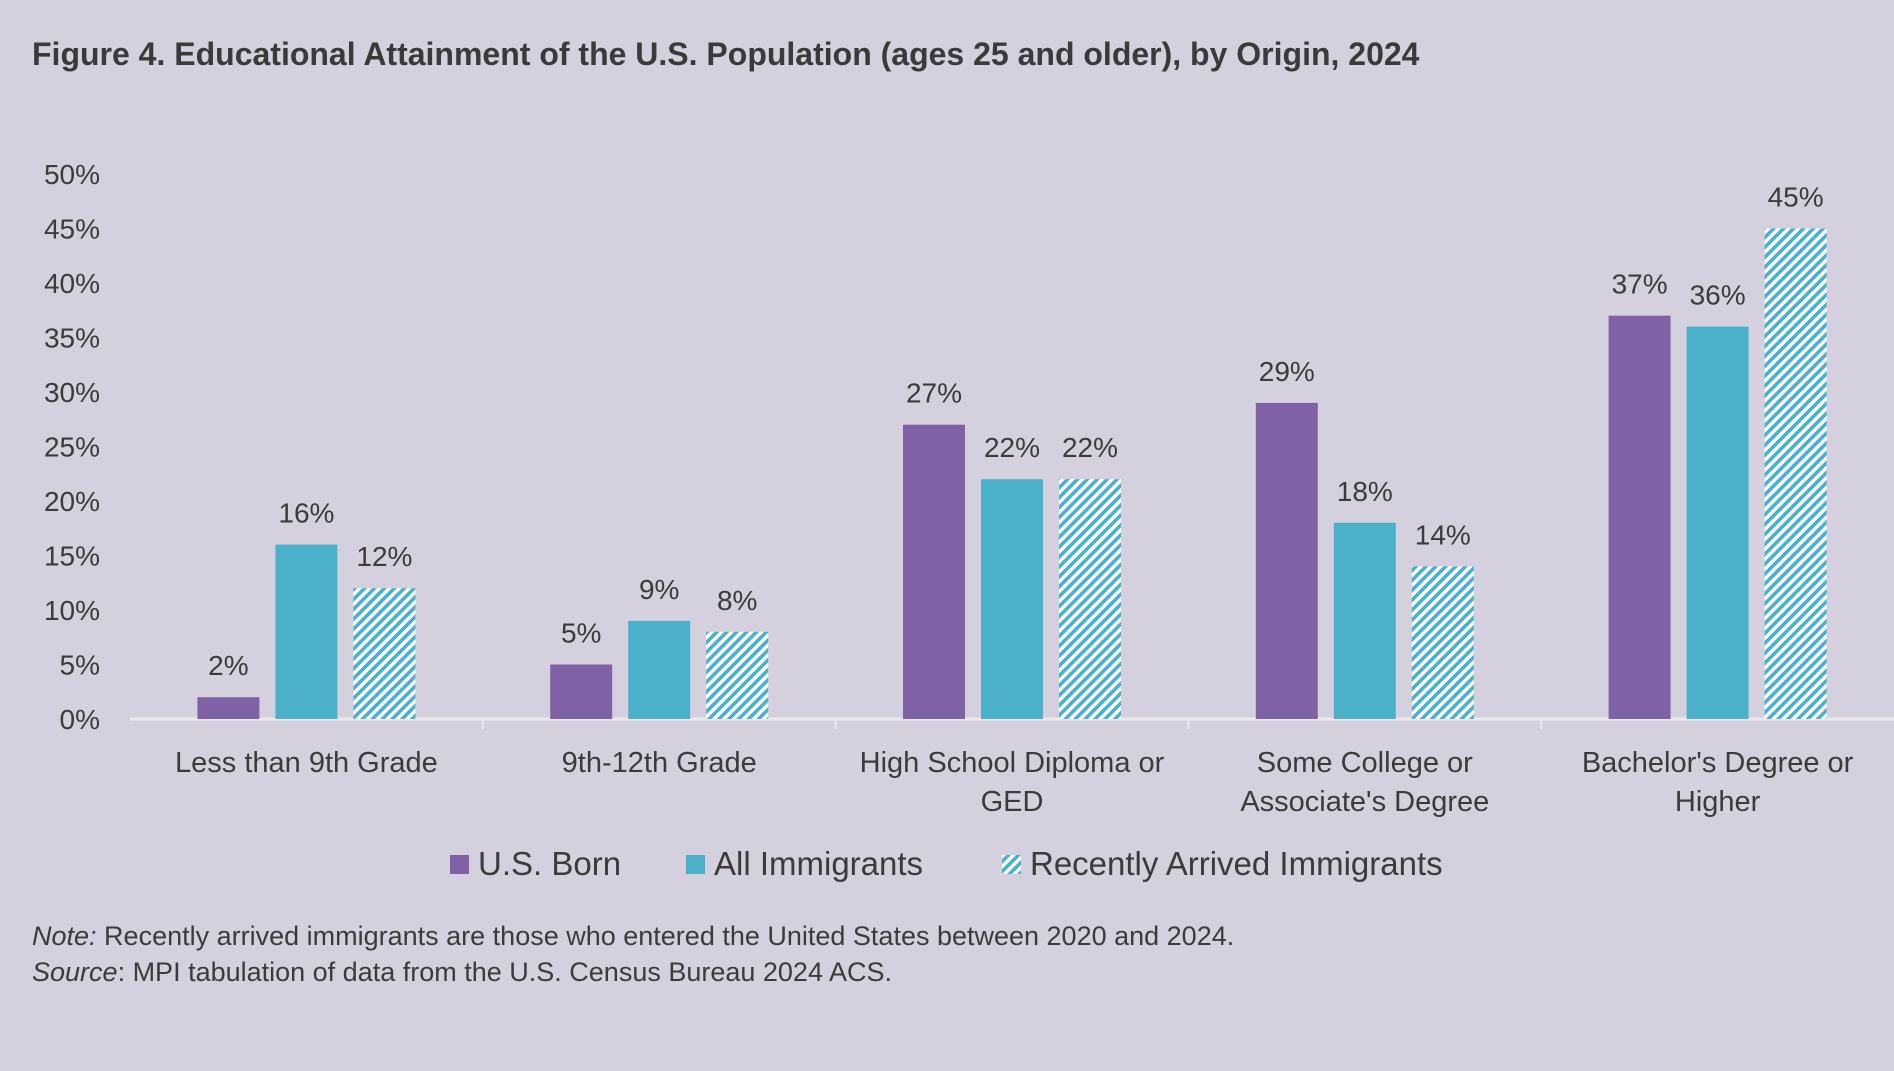 This screenshot has width=1894, height=1071. Describe the element at coordinates (1443, 534) in the screenshot. I see `data-label: 14%` at that location.